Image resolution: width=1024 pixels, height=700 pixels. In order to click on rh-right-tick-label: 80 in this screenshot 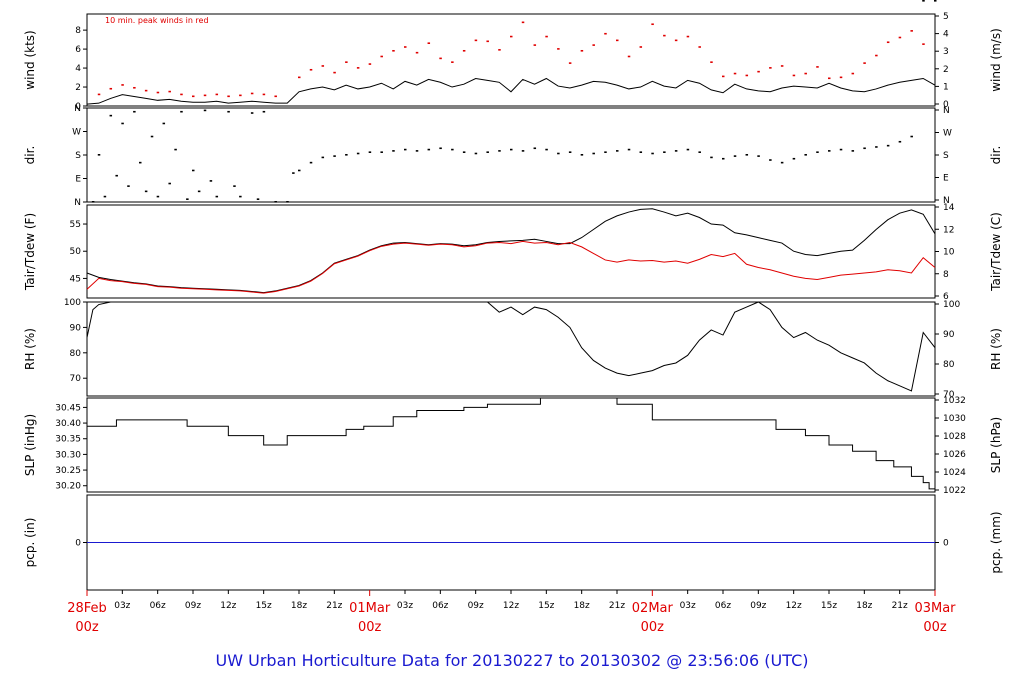, I will do `click(949, 365)`.